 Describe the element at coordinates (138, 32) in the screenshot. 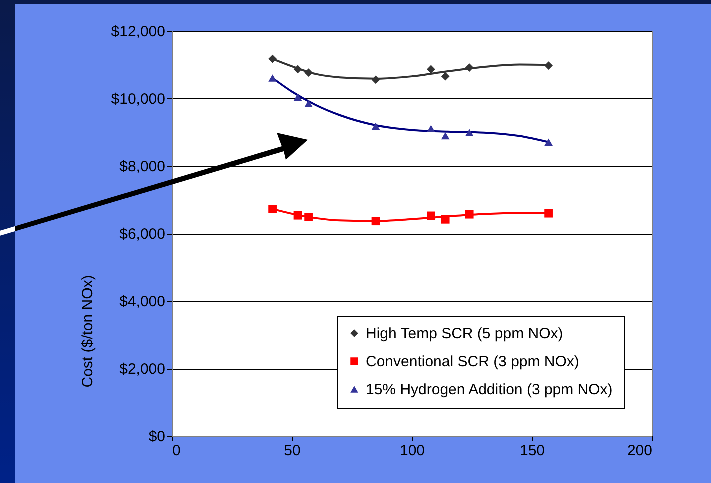

I see `y-tick-label: $12,000` at that location.